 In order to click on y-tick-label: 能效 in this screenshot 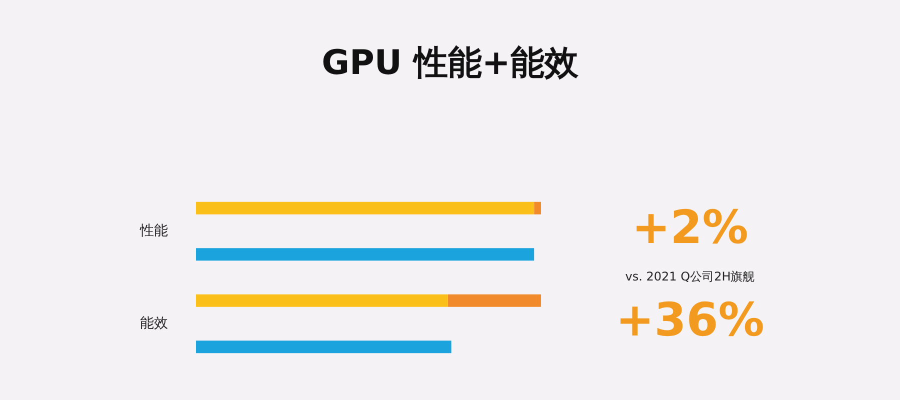, I will do `click(154, 323)`.